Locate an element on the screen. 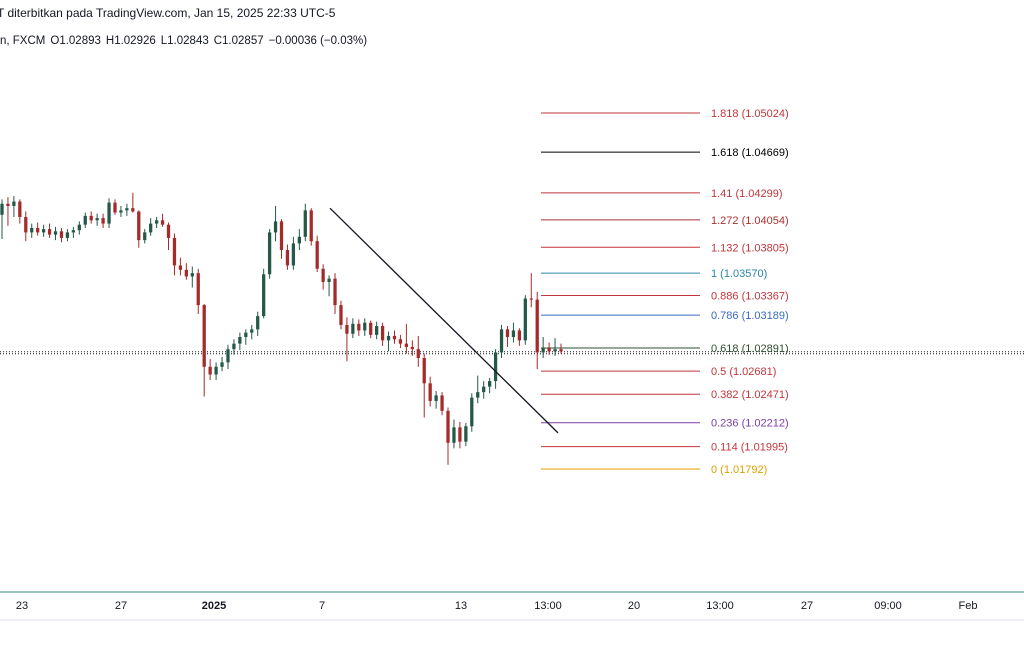  time-tick-label-4: 13 is located at coordinates (461, 606).